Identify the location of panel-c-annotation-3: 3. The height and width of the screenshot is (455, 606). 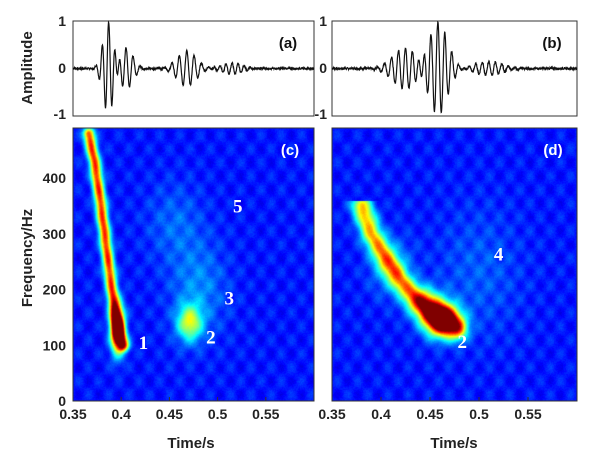
(229, 299).